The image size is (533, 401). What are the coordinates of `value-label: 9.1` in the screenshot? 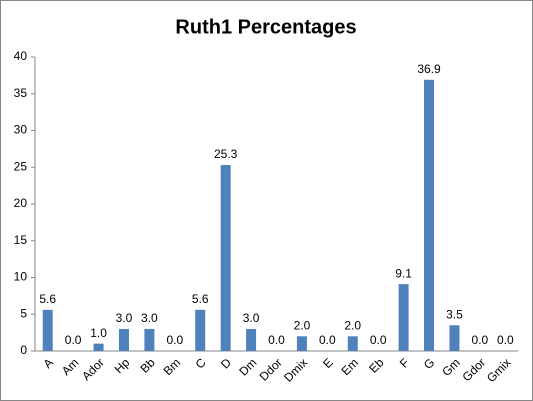 It's located at (403, 273).